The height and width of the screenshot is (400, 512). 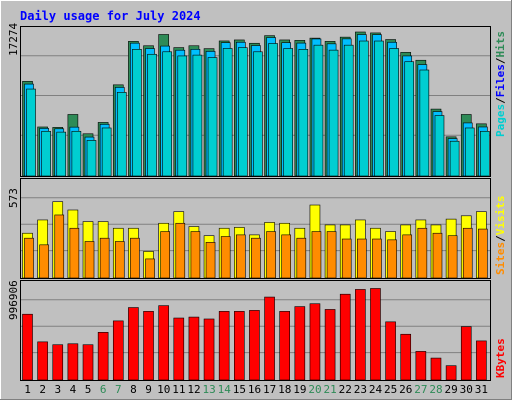 I want to click on visits-max-label: 573, so click(x=13, y=198).